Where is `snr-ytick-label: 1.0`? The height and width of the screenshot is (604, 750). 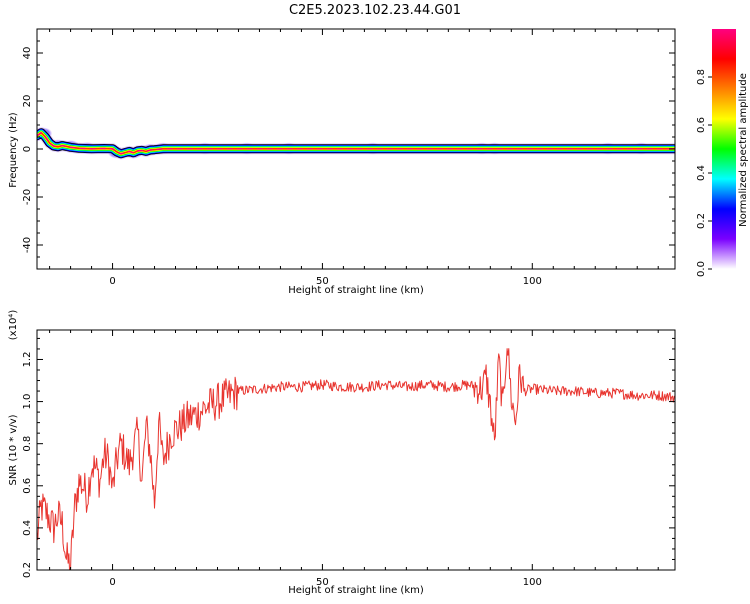
snr-ytick-label: 1.0 is located at coordinates (27, 402).